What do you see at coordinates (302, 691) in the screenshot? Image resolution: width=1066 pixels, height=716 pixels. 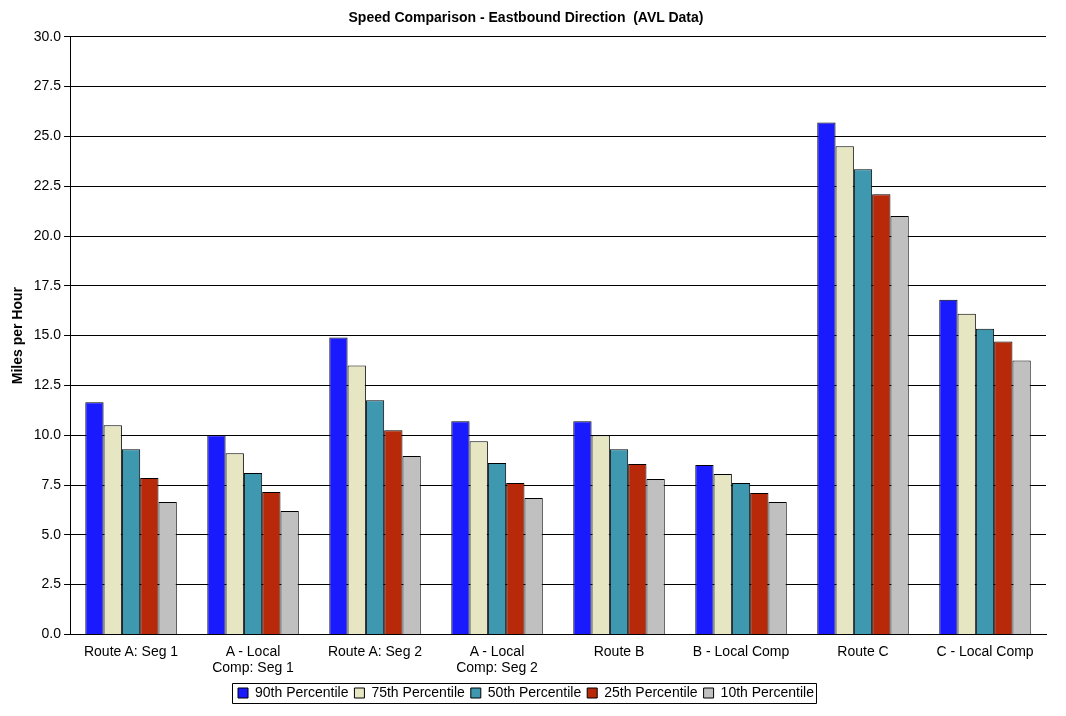 I see `legend-label: 90th Percentile` at bounding box center [302, 691].